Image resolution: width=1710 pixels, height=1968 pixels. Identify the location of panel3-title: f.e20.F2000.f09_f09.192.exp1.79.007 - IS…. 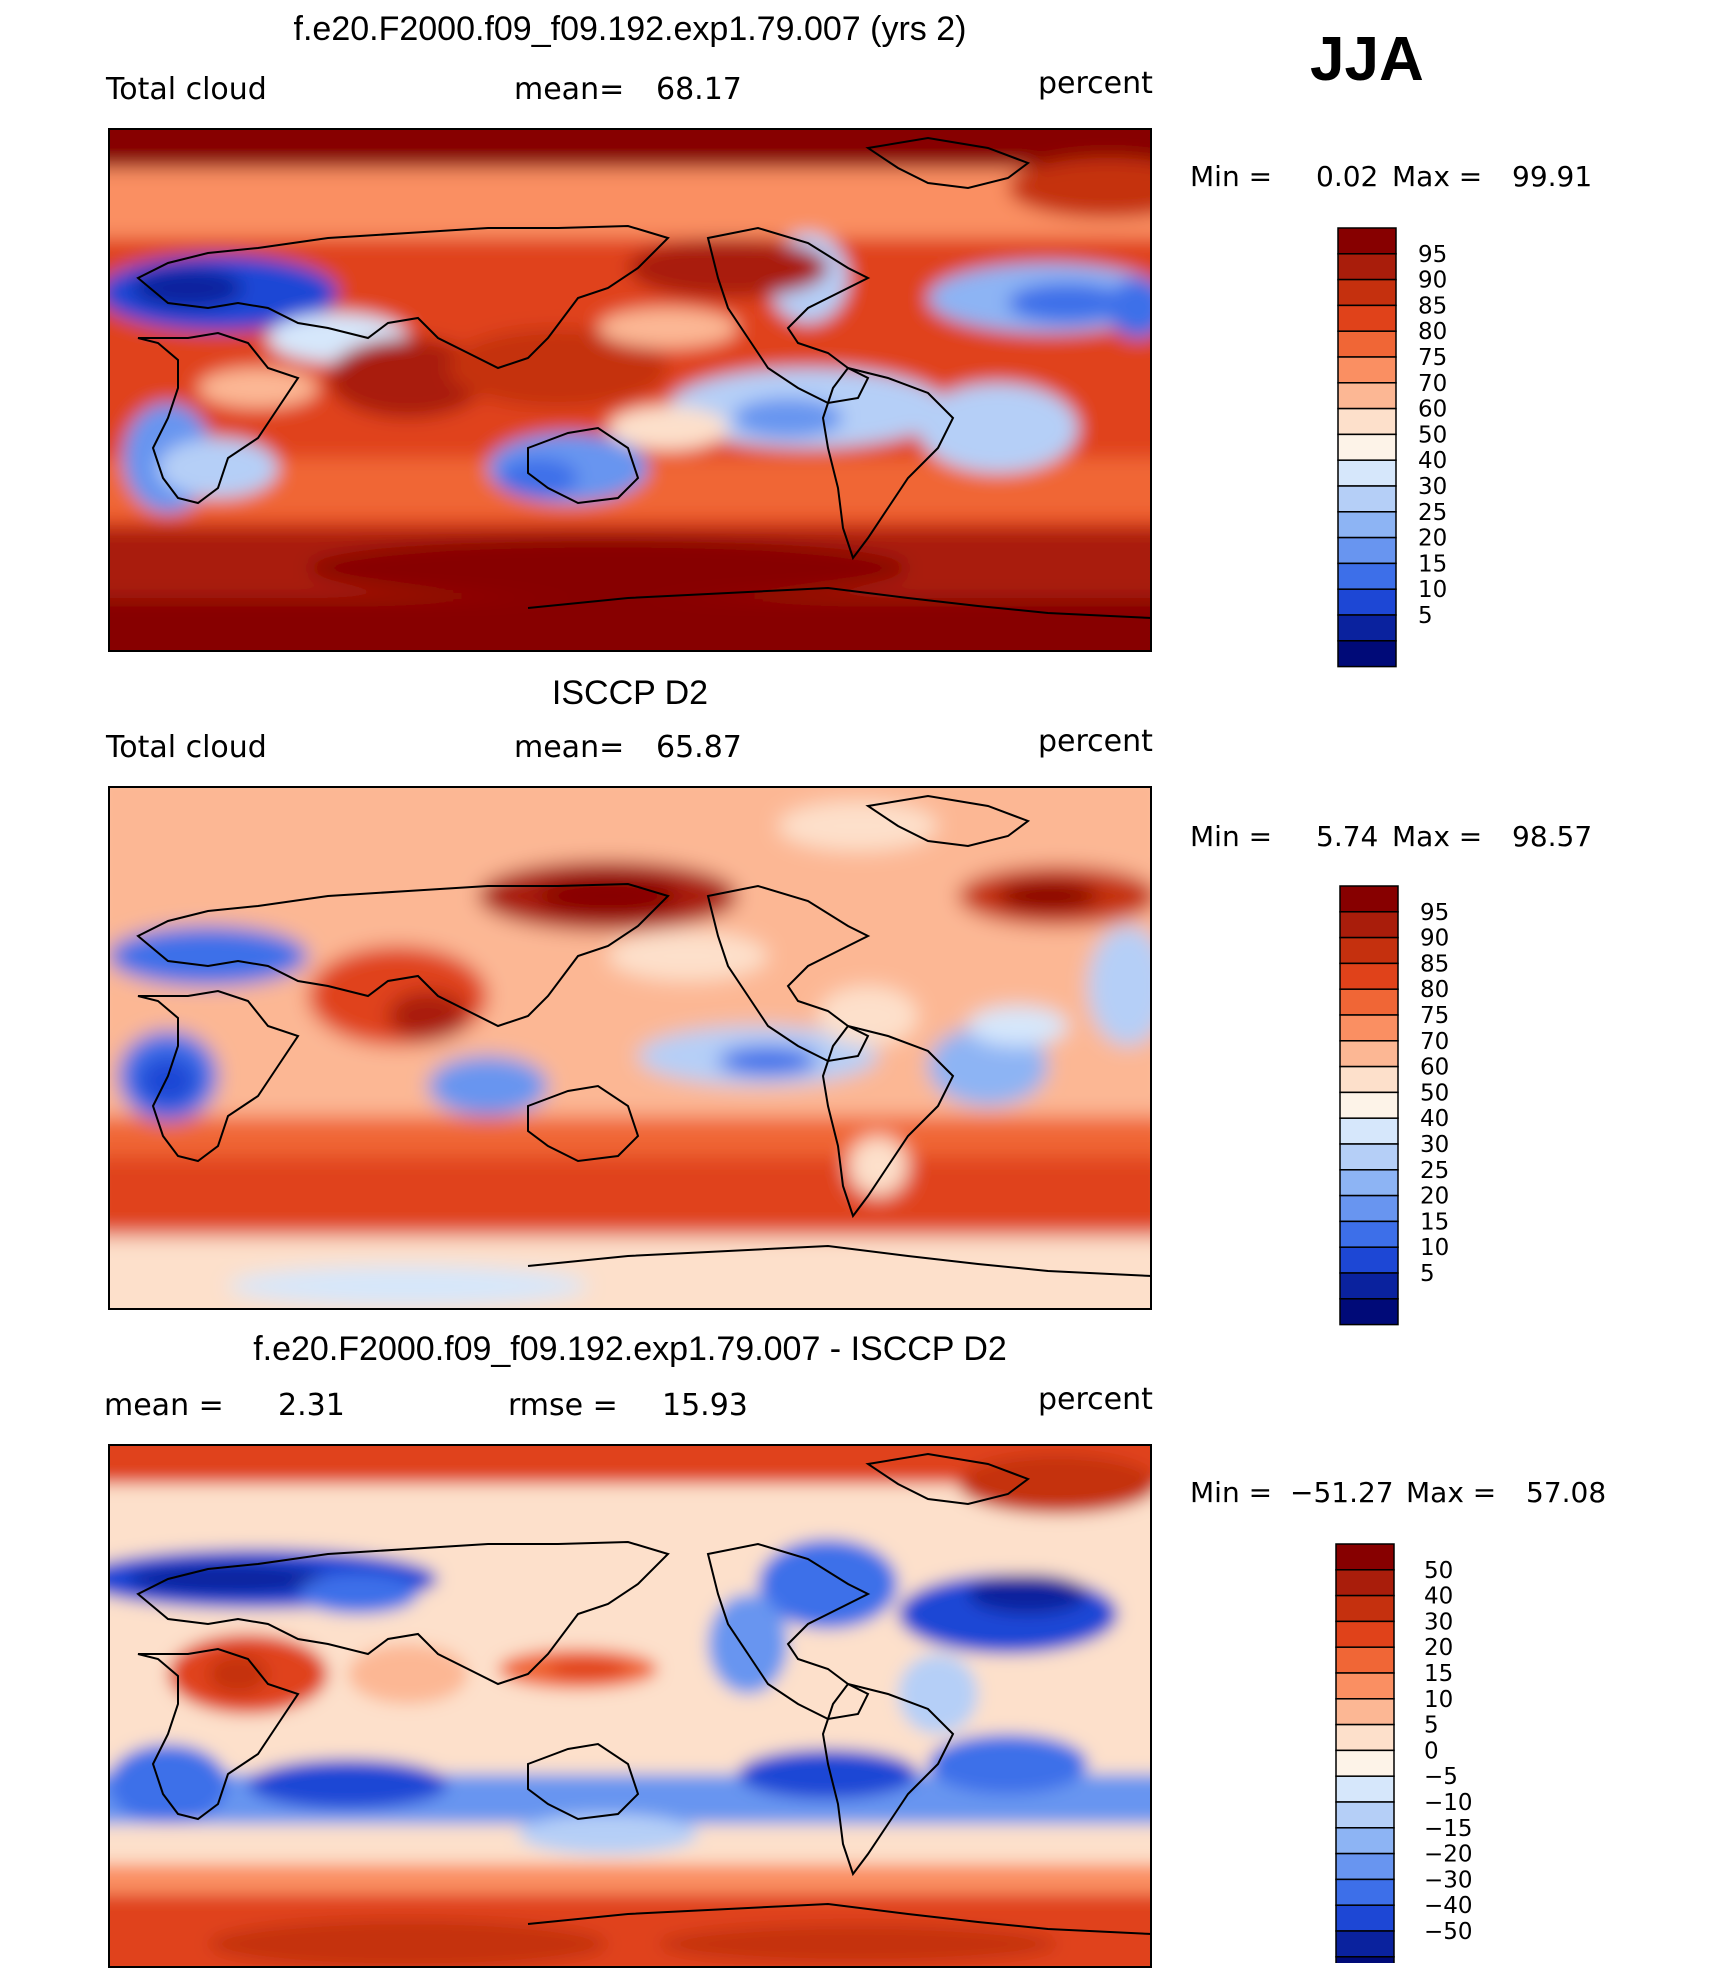
(630, 1349).